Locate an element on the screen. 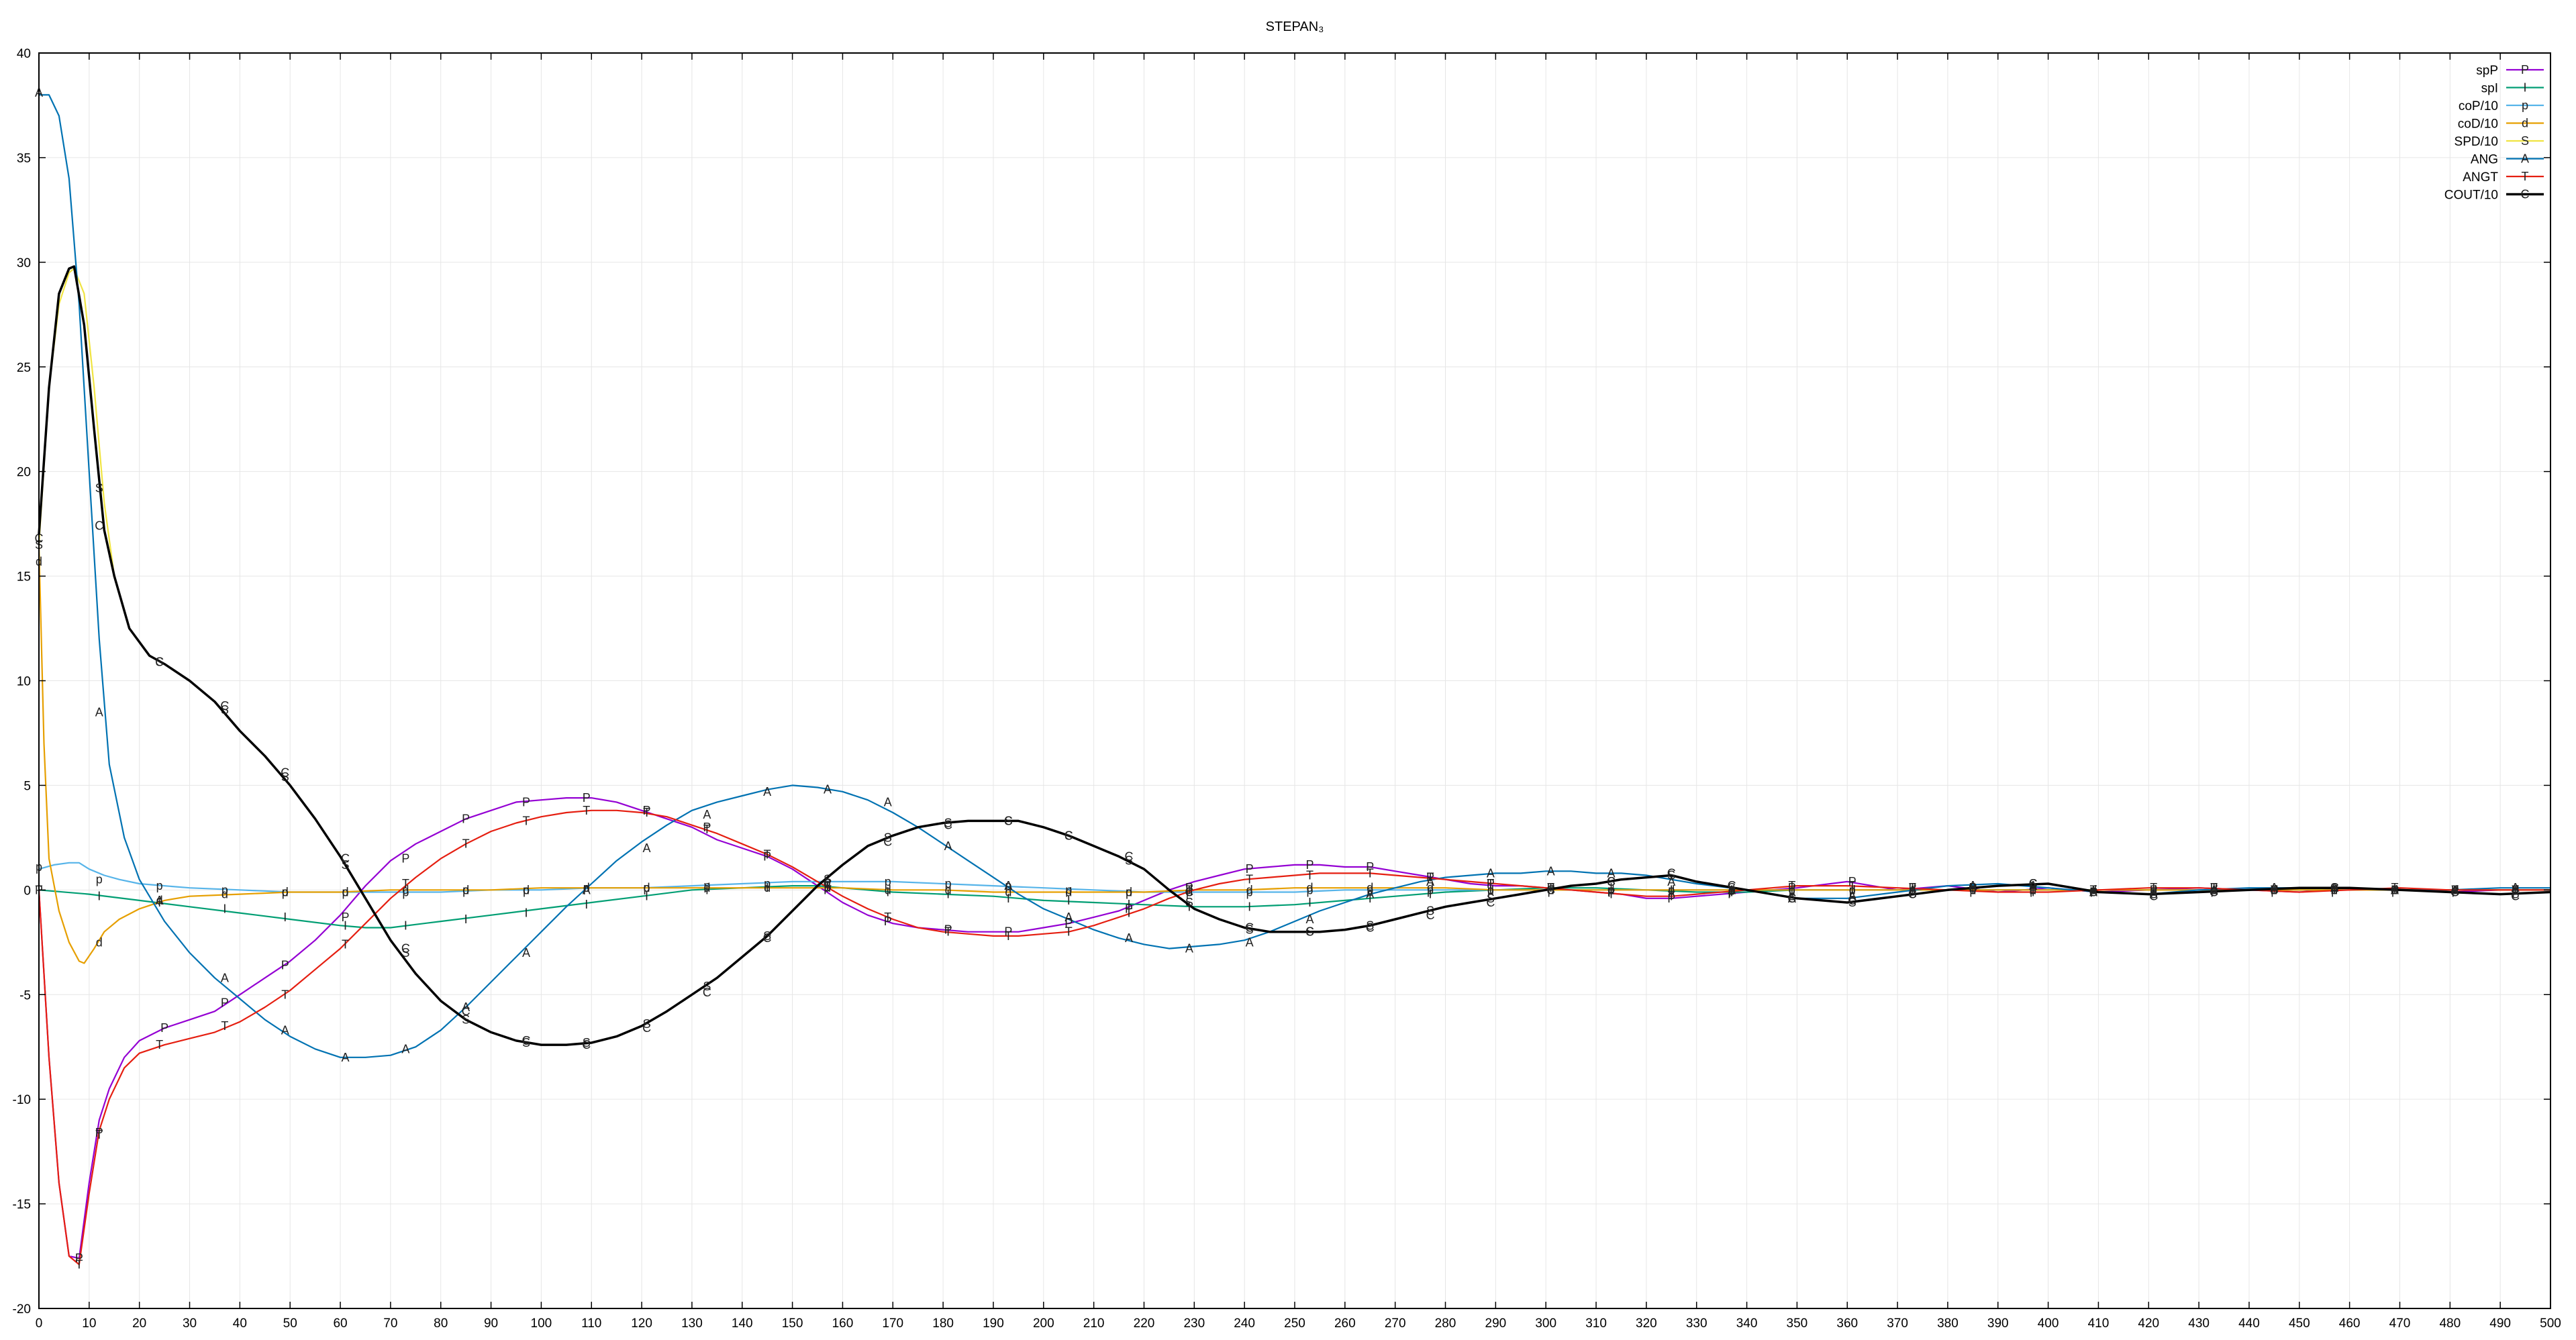  x-tick-label: 470 is located at coordinates (2400, 1324).